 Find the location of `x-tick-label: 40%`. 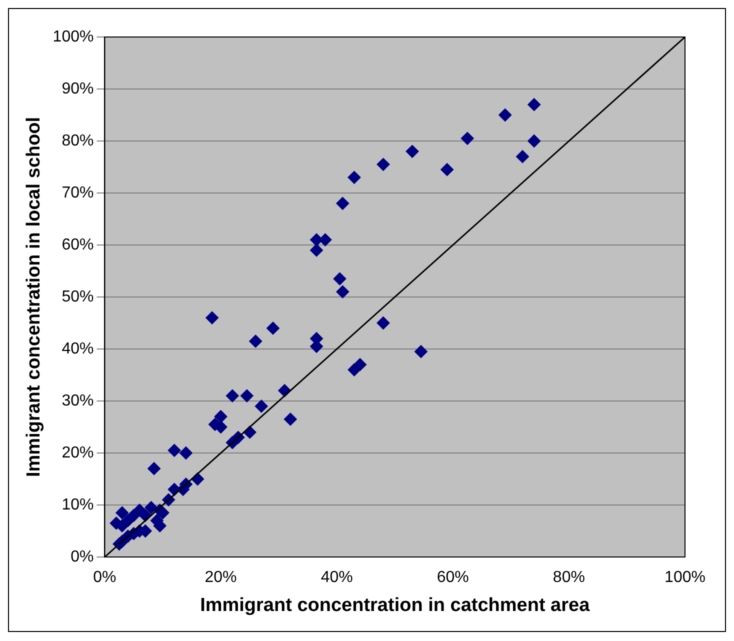

x-tick-label: 40% is located at coordinates (336, 577).